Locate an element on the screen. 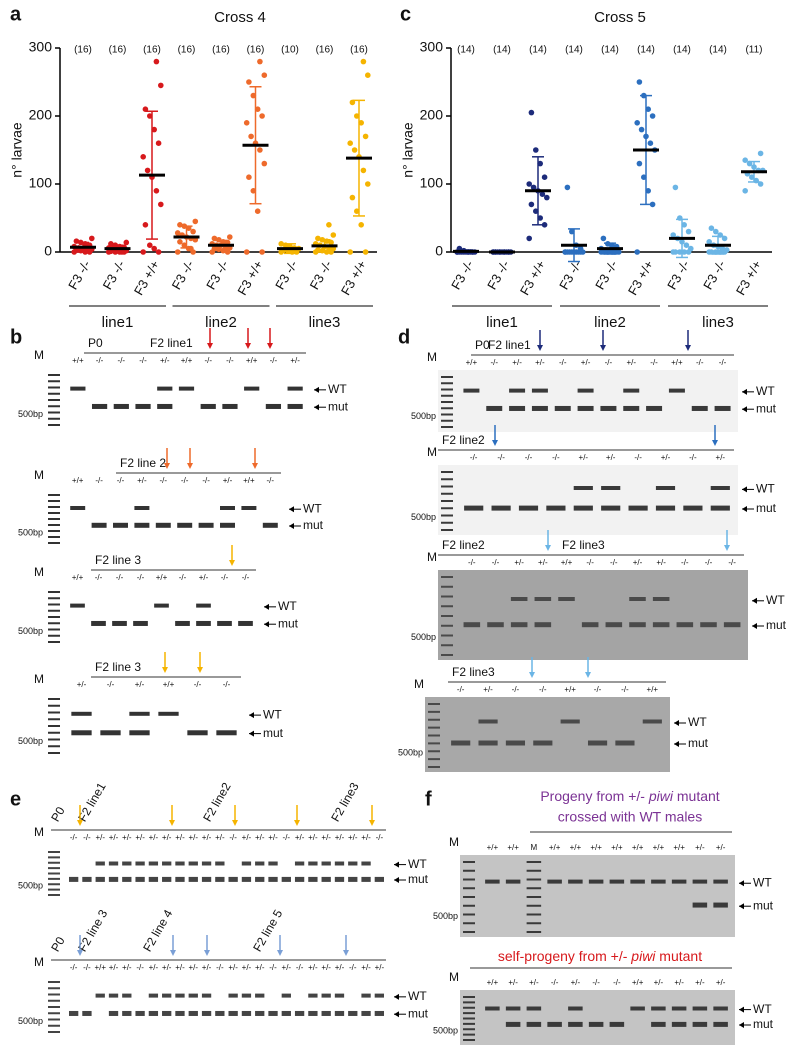 This screenshot has height=1054, width=800. n-label: (14) is located at coordinates (646, 50).